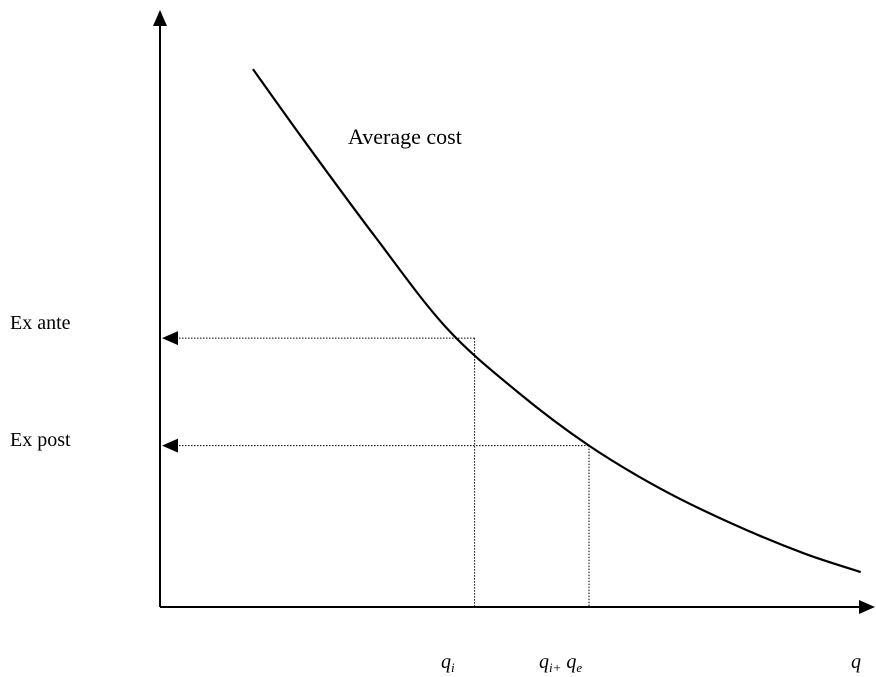  I want to click on x-tick-label-qi: qi, so click(448, 663).